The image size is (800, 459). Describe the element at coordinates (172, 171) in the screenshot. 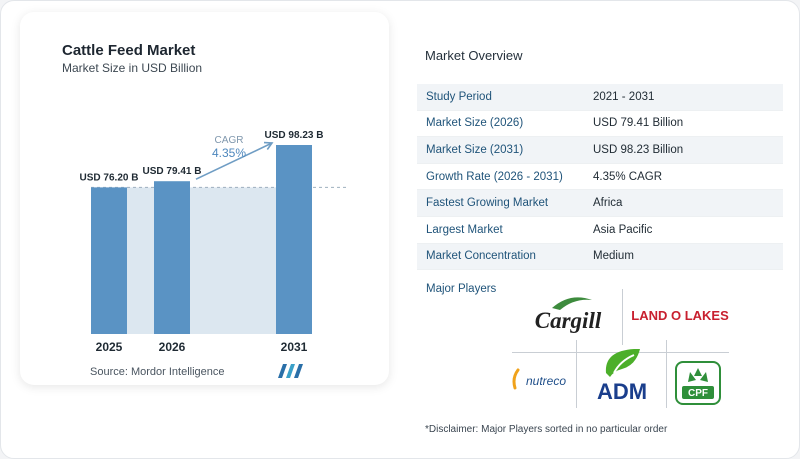

I see `data-label-2026: USD 79.41 B` at that location.